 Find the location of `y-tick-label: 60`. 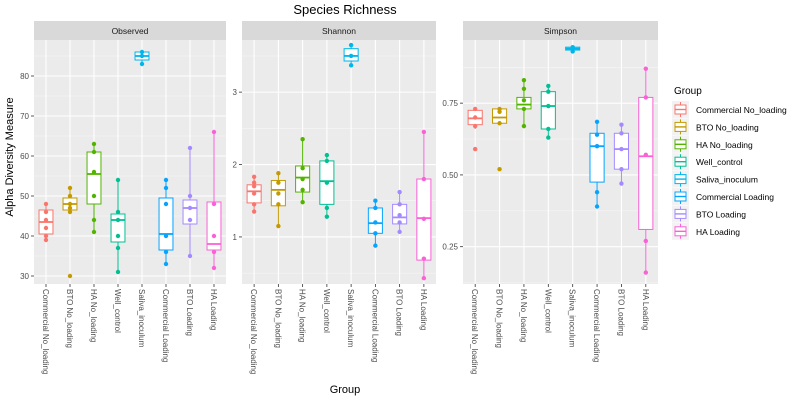

y-tick-label: 60 is located at coordinates (24, 156).